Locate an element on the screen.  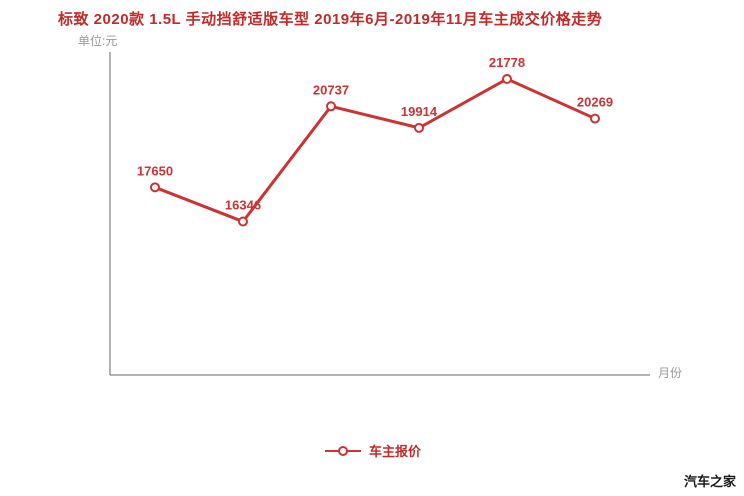
data-point-label: 21778 is located at coordinates (507, 62).